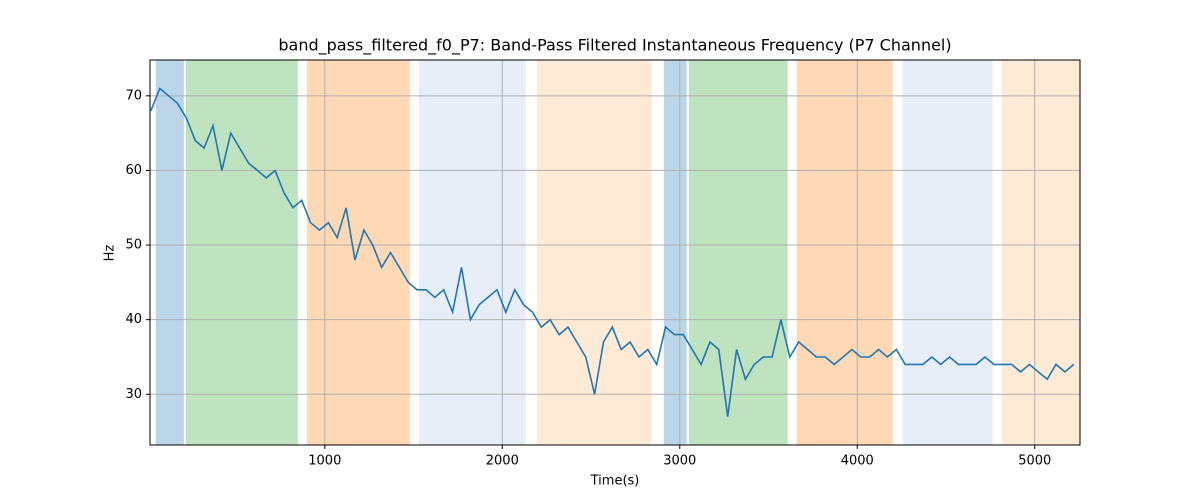  Describe the element at coordinates (133, 319) in the screenshot. I see `y-tick-label: 40` at that location.